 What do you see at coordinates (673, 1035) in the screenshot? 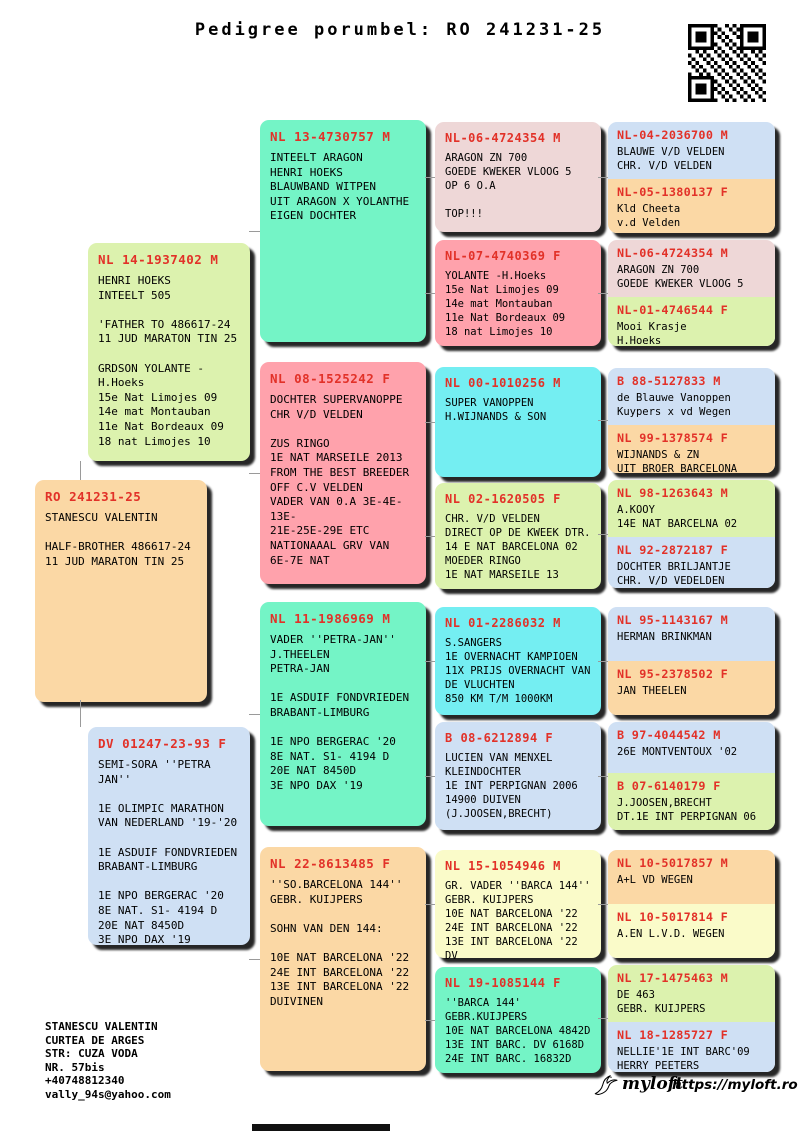
I see `ring-number: NL 18-1285727 F` at bounding box center [673, 1035].